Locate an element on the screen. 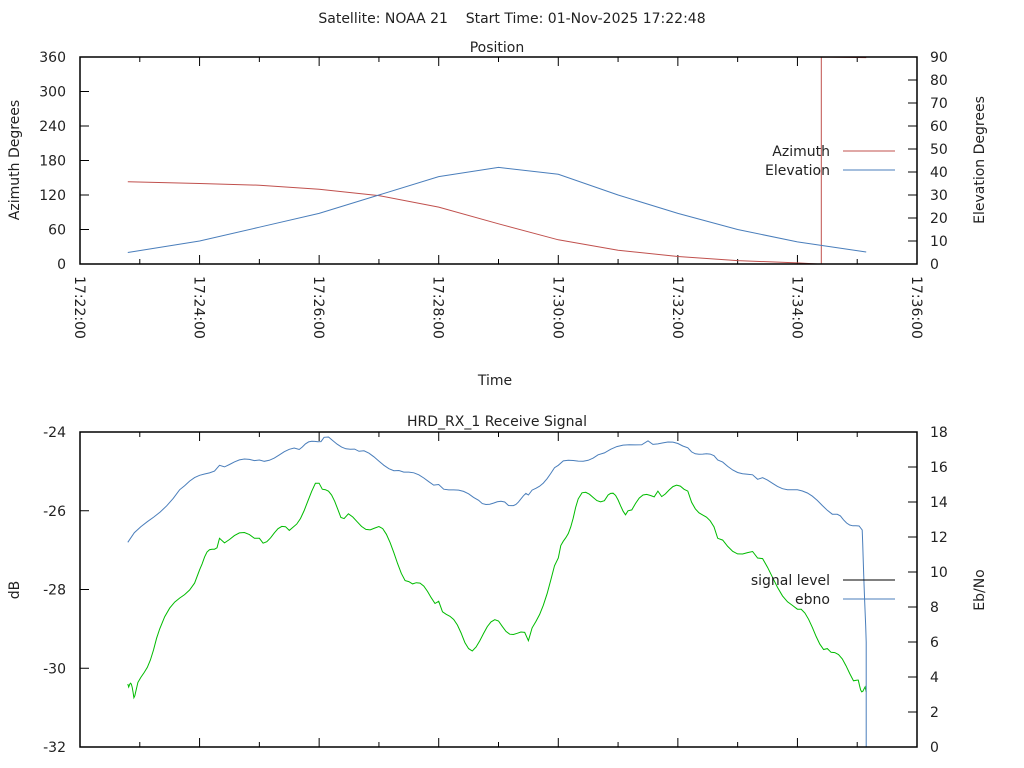  y2-tick-label: 80 is located at coordinates (939, 81).